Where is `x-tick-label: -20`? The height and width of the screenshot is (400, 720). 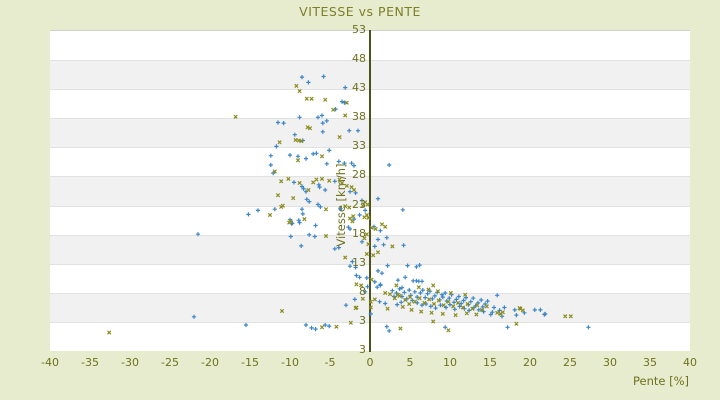
x-tick-label: -20 is located at coordinates (210, 362).